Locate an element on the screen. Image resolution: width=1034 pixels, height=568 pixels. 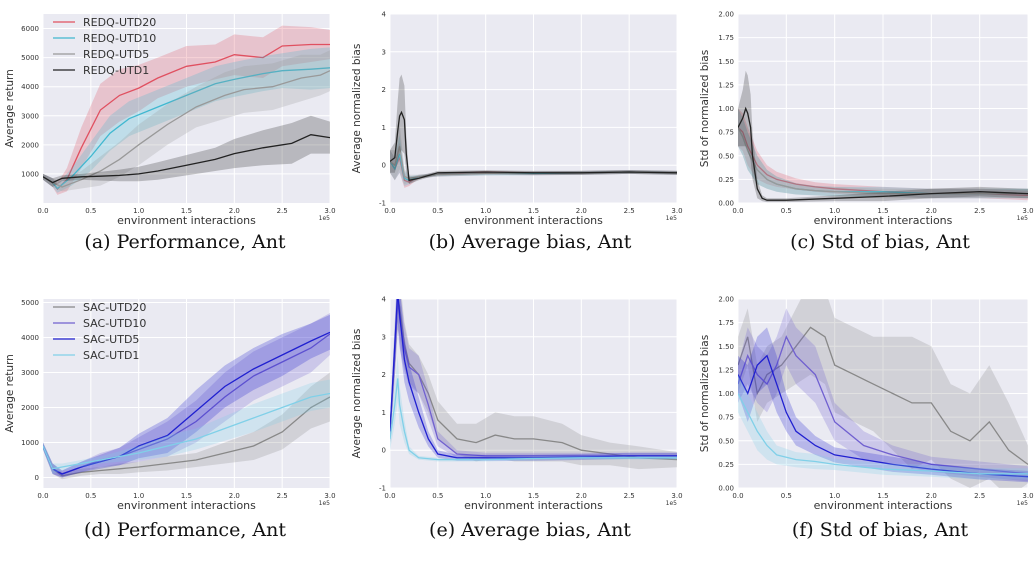
subfigure-caption: (e) Average bias, Ant is located at coordinates (530, 530).